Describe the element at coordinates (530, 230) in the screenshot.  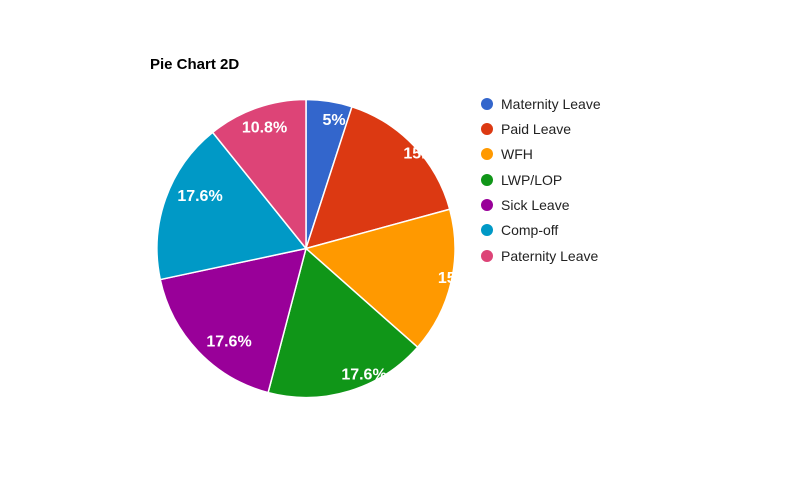
I see `legend-label: Comp-off` at that location.